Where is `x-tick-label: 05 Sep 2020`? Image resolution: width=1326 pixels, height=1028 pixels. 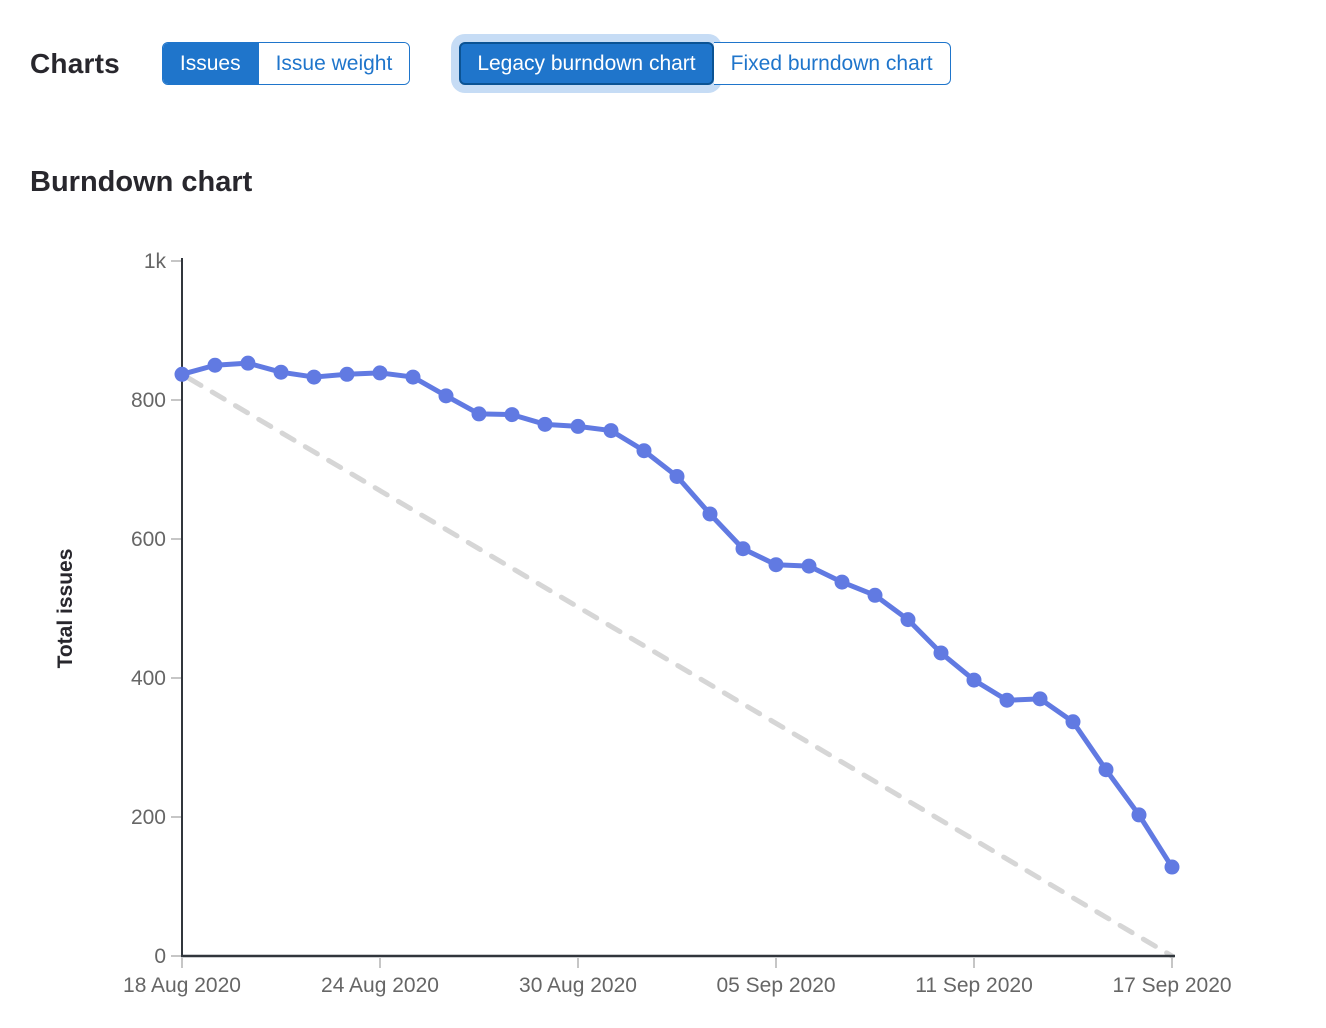
x-tick-label: 05 Sep 2020 is located at coordinates (775, 985).